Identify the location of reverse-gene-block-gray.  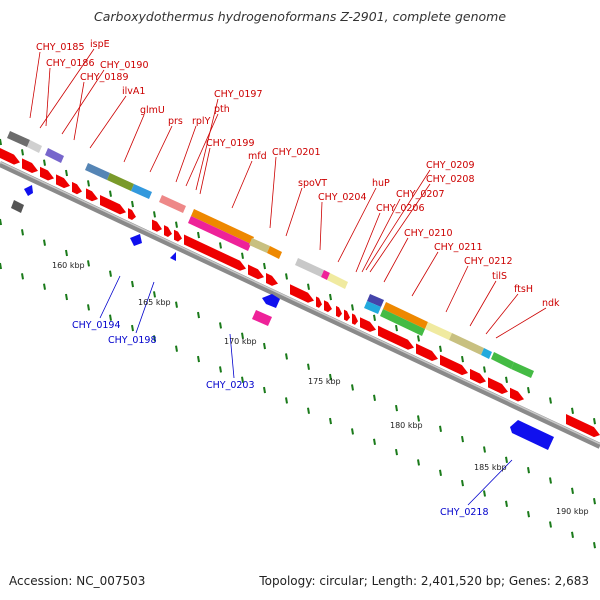
(17, 206).